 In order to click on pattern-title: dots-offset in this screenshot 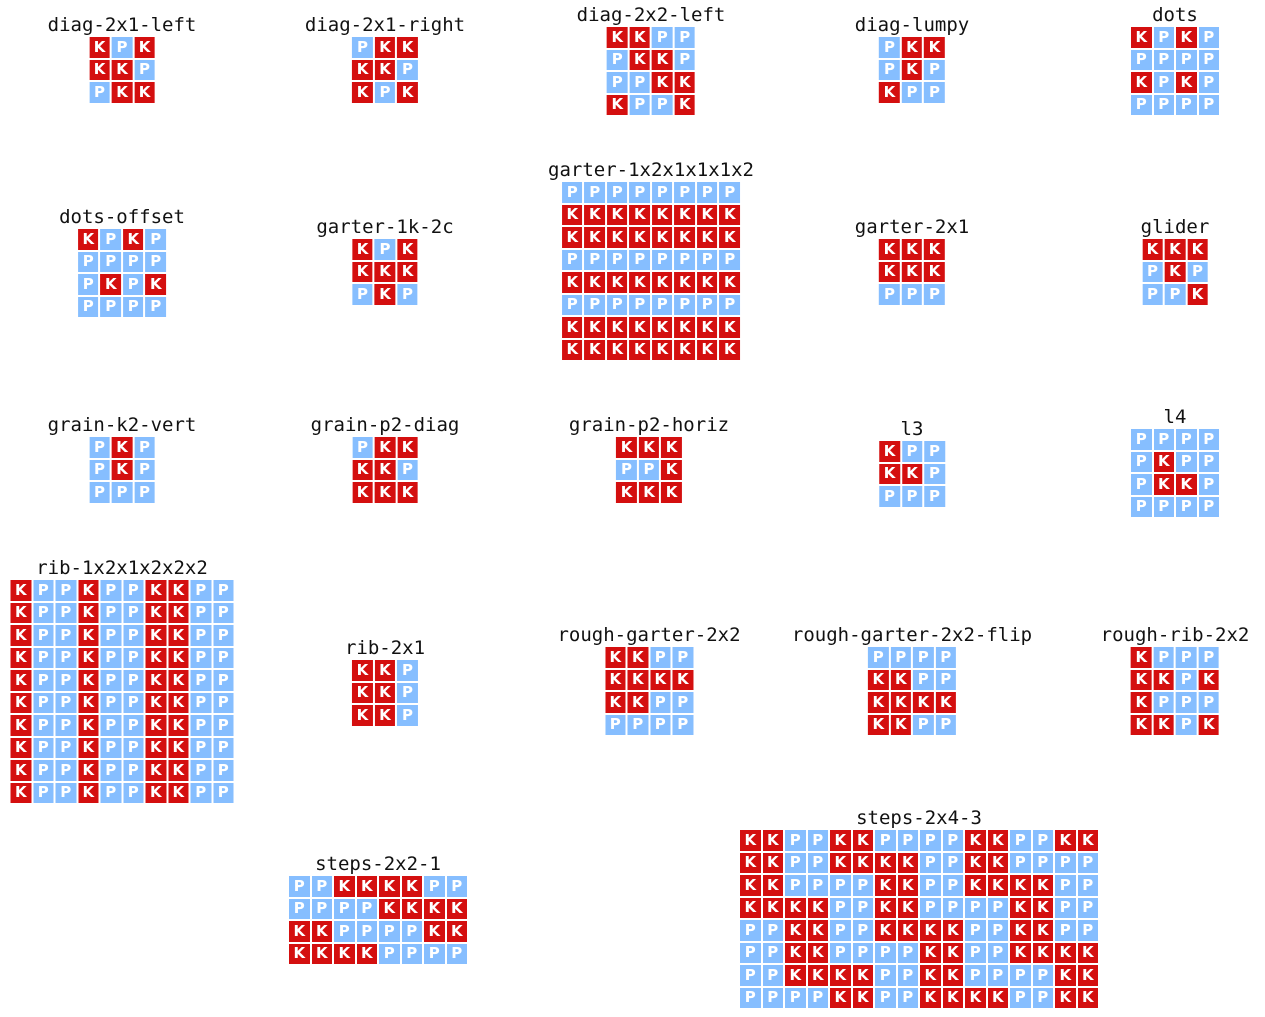, I will do `click(122, 217)`.